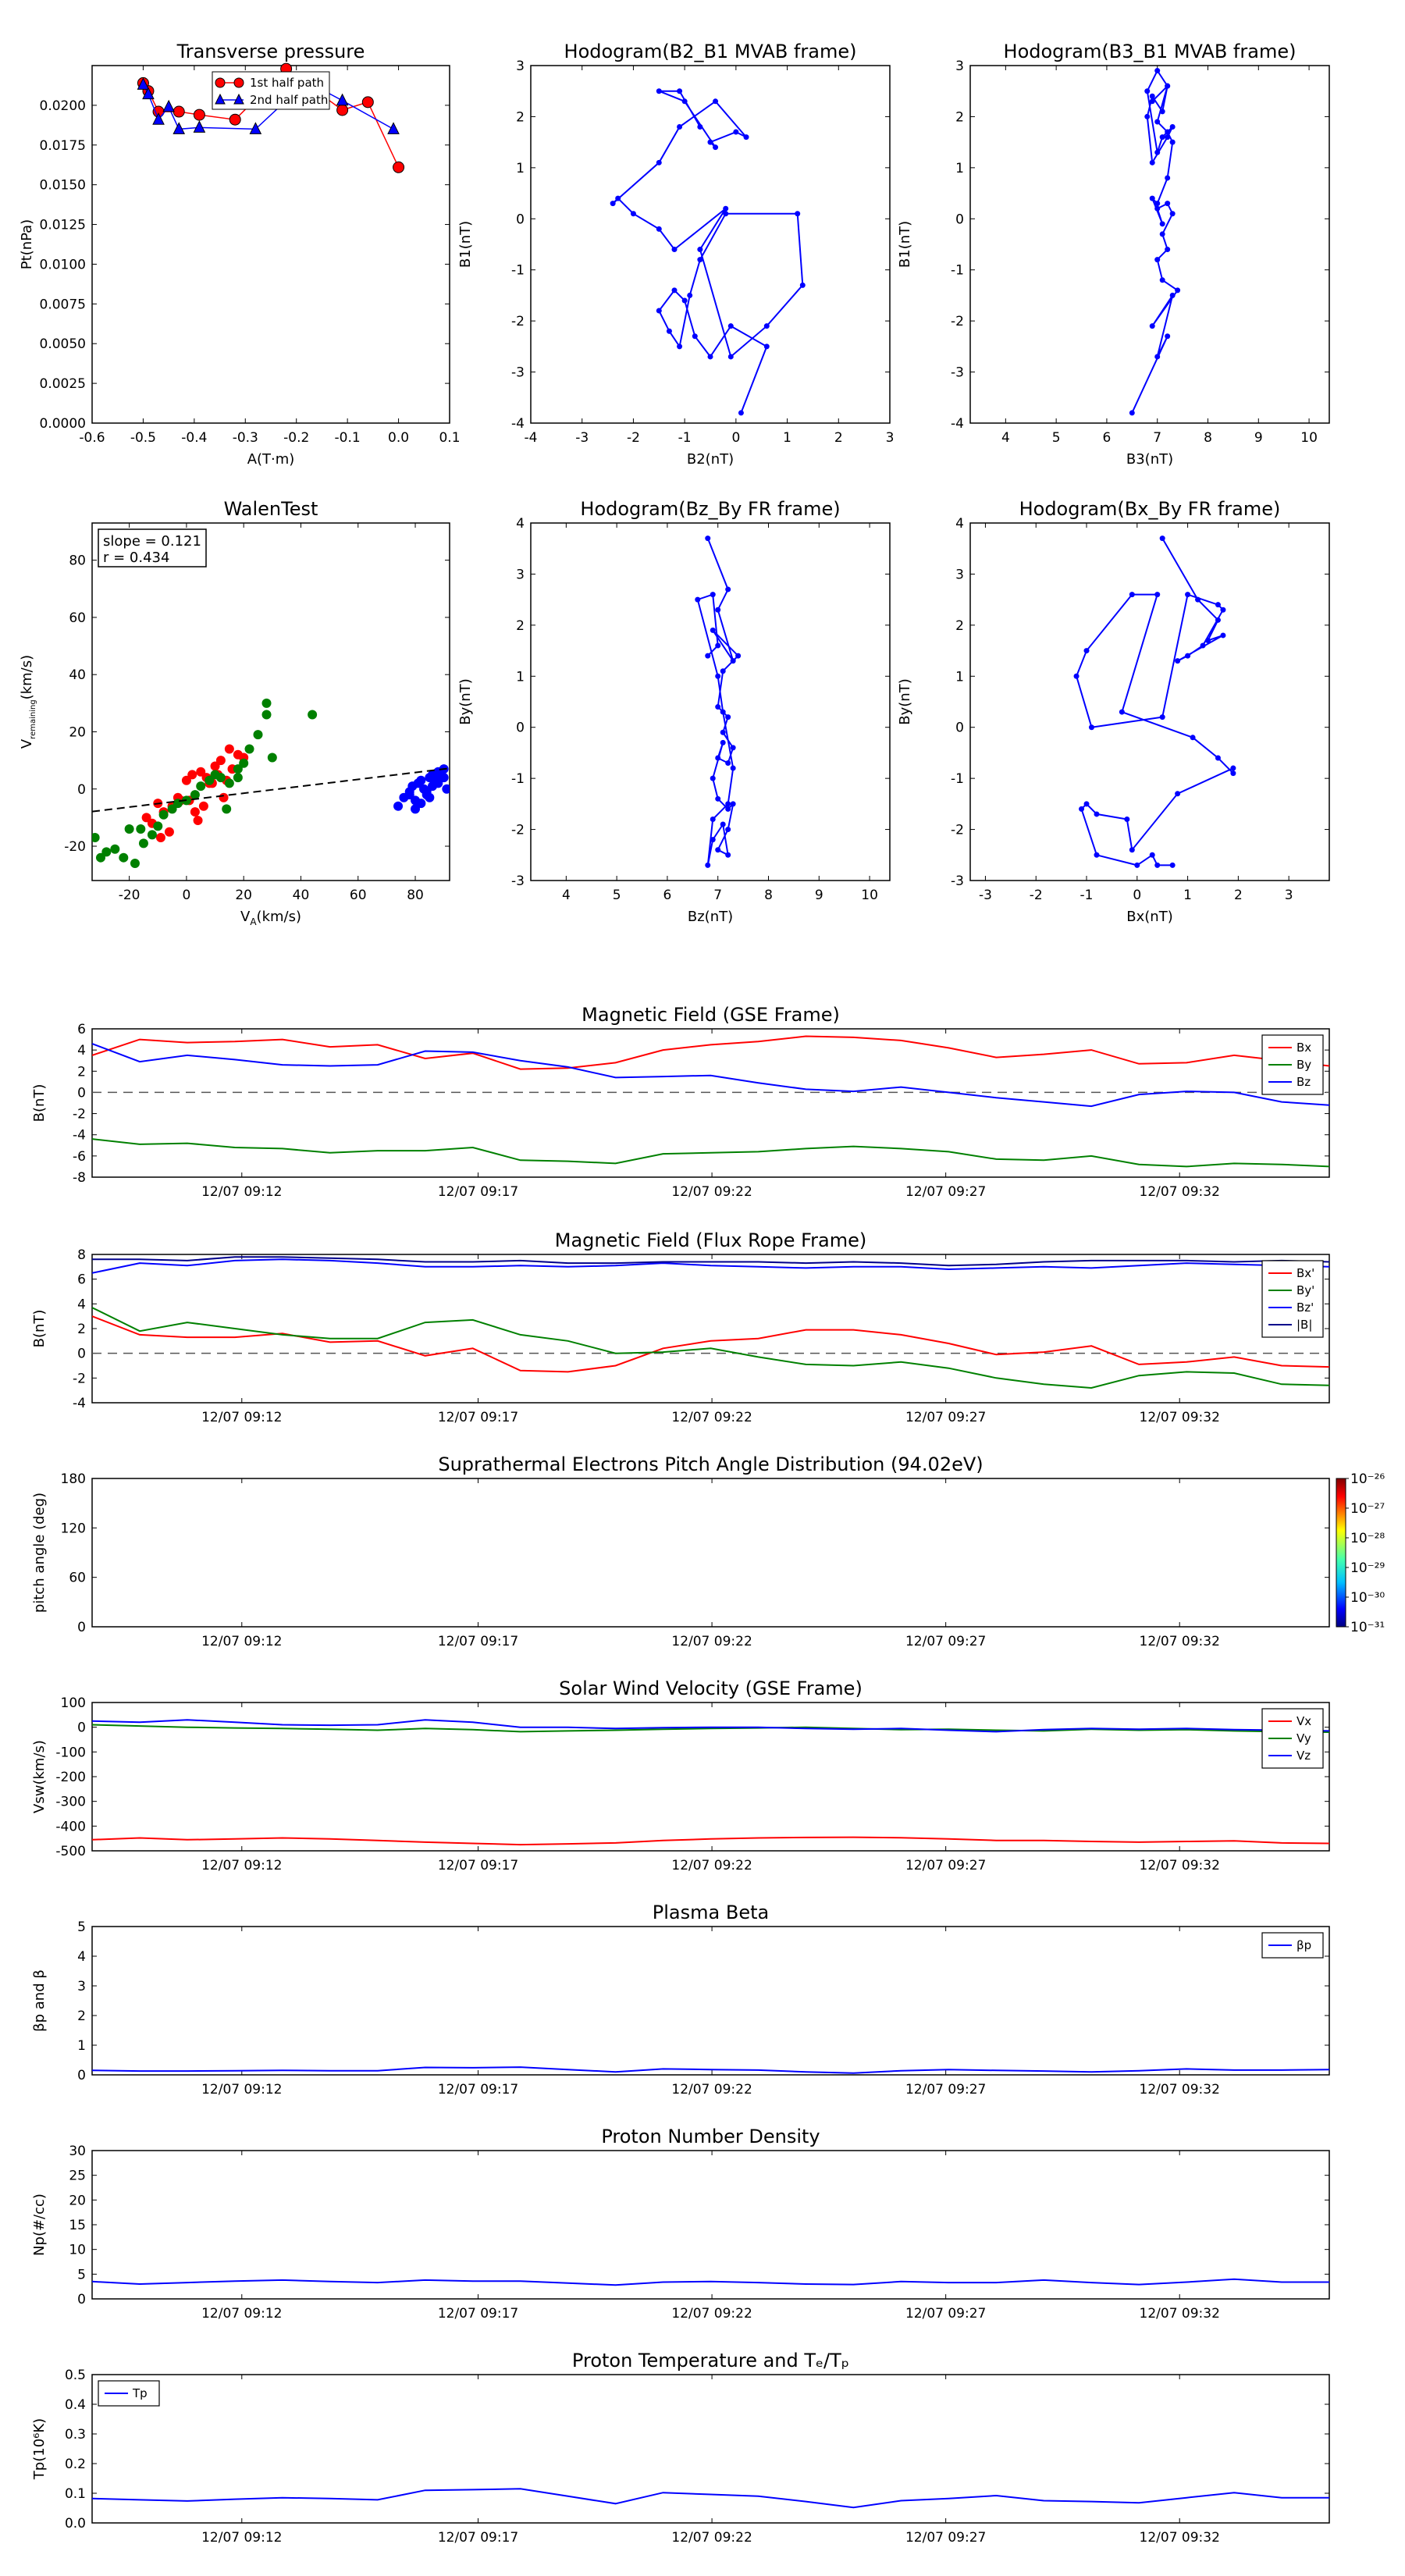 The image size is (1405, 2576). Describe the element at coordinates (466, 701) in the screenshot. I see `hodo_bzby-ylabel: By(nT)` at that location.